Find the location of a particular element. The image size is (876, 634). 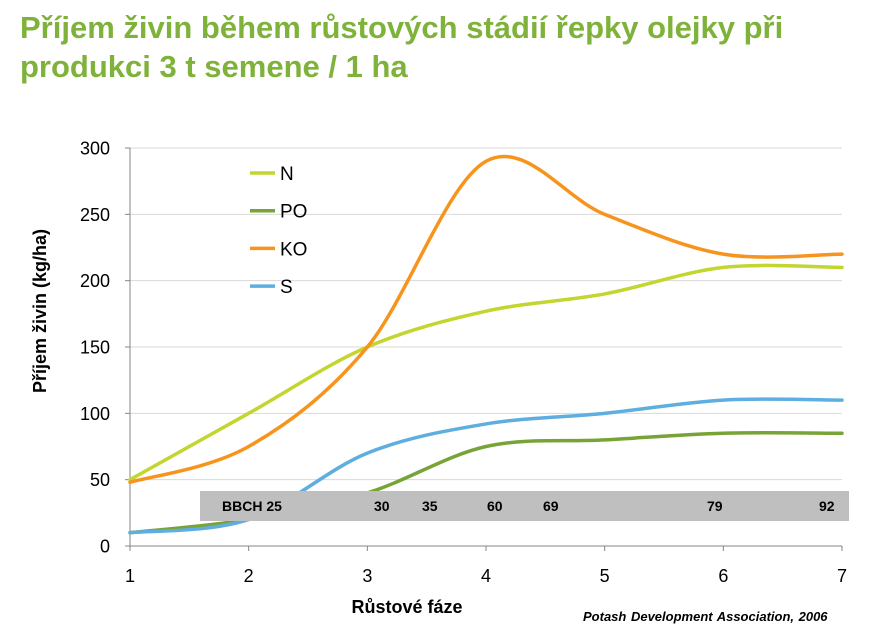

y-tick-label: 50 is located at coordinates (100, 480).